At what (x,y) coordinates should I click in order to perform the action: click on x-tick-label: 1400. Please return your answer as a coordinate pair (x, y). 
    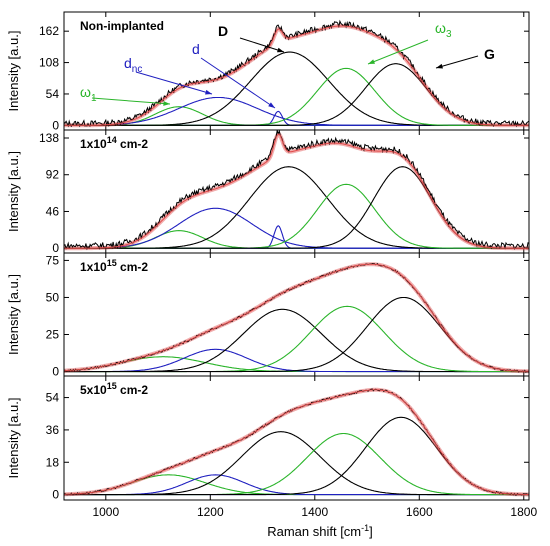
    Looking at the image, I should click on (314, 512).